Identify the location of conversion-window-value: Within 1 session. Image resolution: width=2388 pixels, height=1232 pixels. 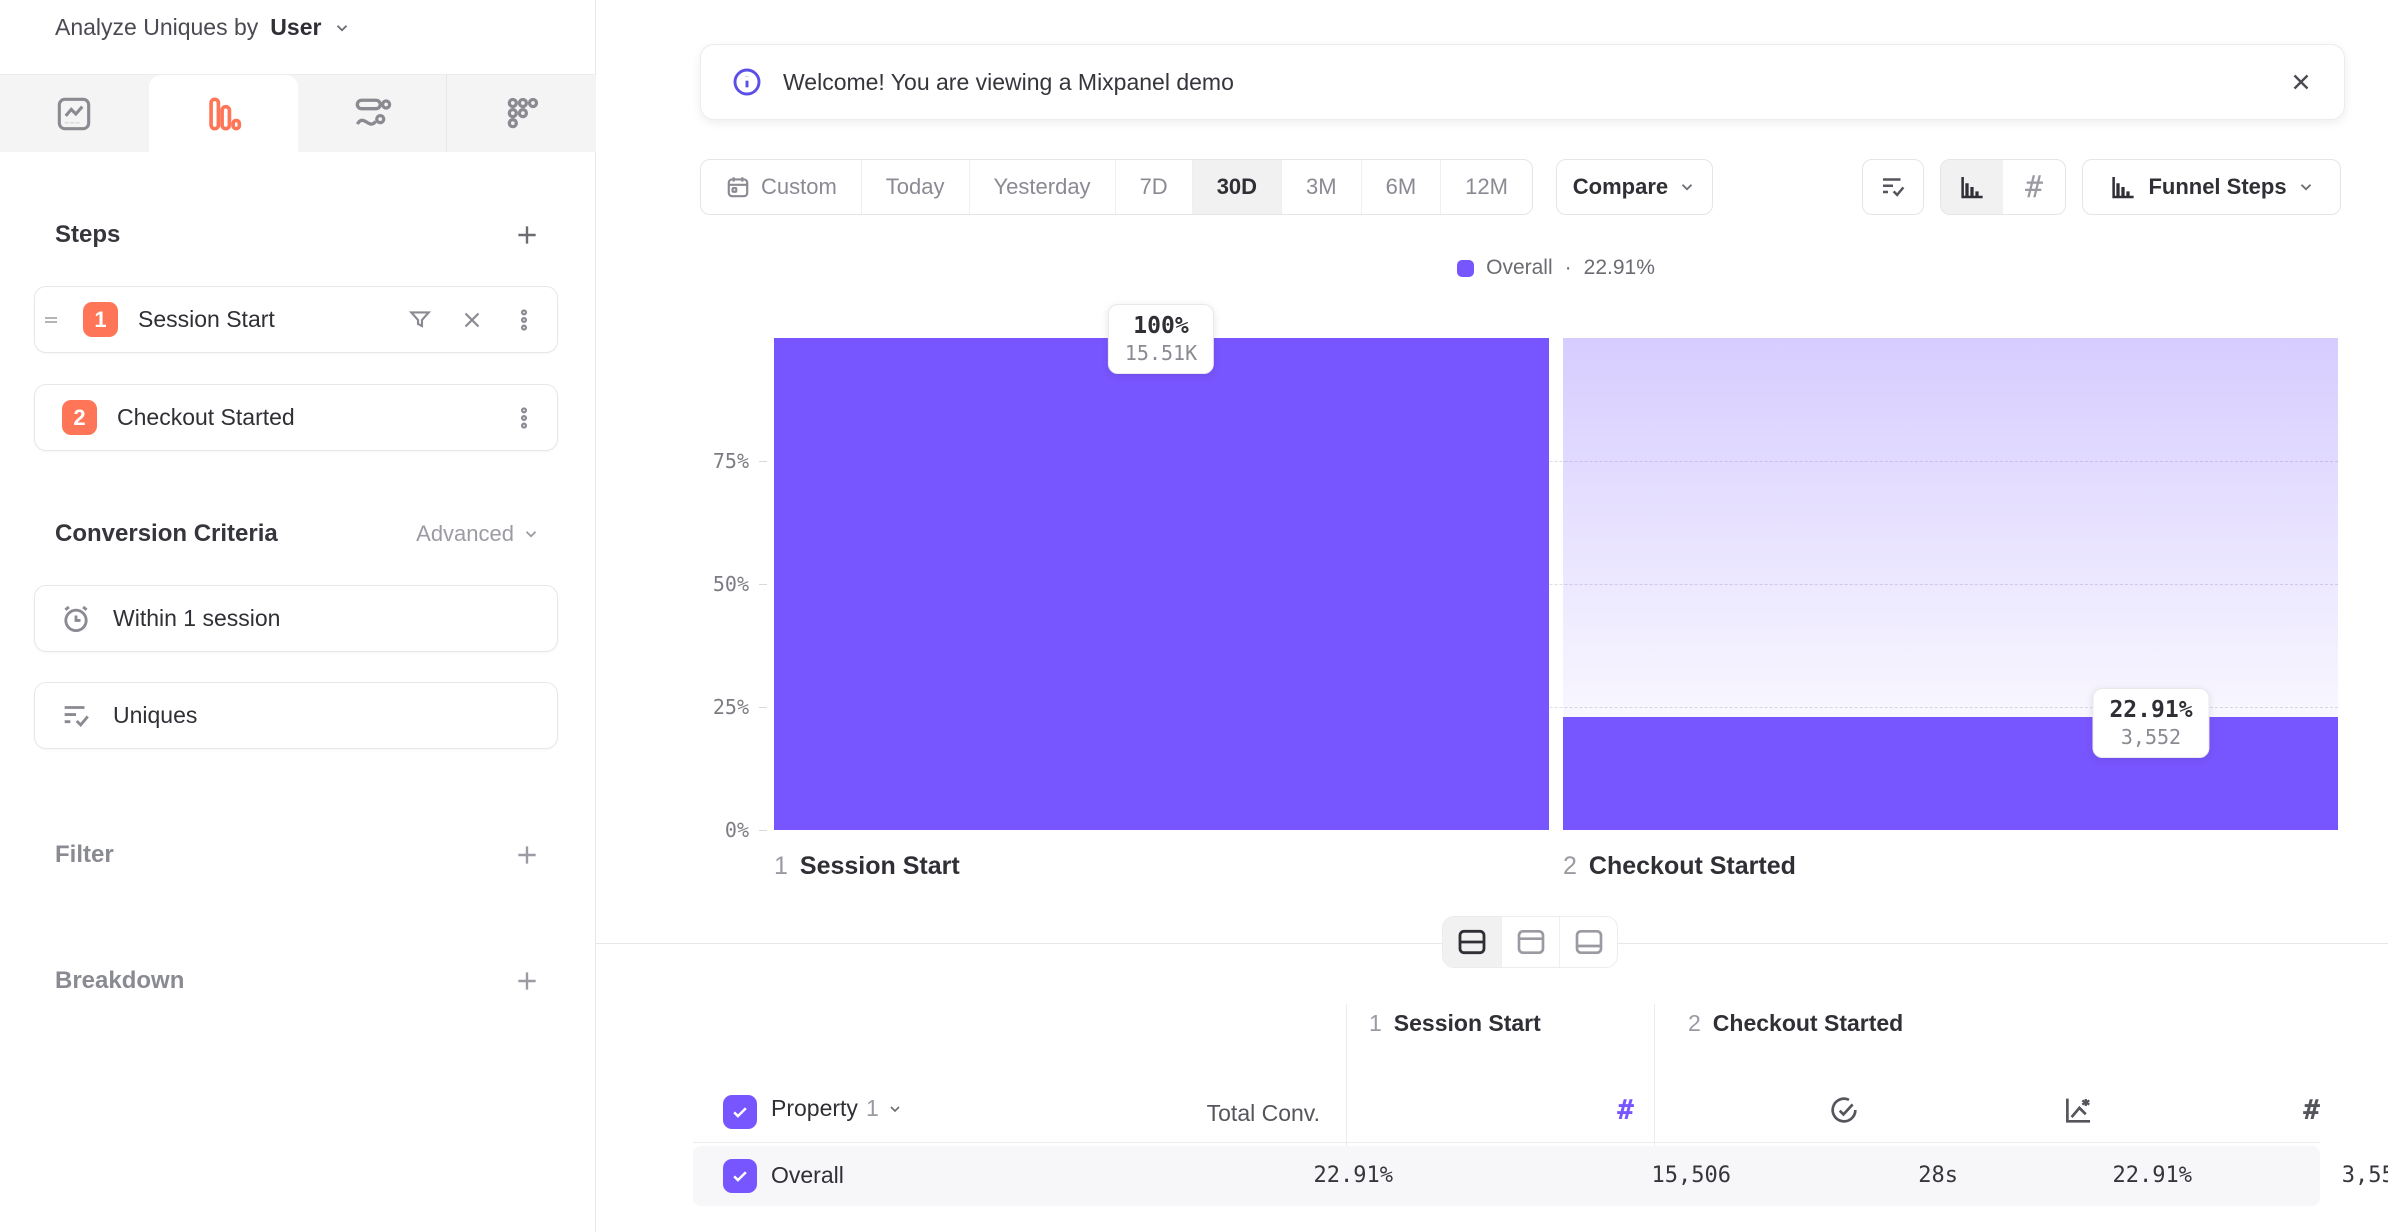
(197, 618).